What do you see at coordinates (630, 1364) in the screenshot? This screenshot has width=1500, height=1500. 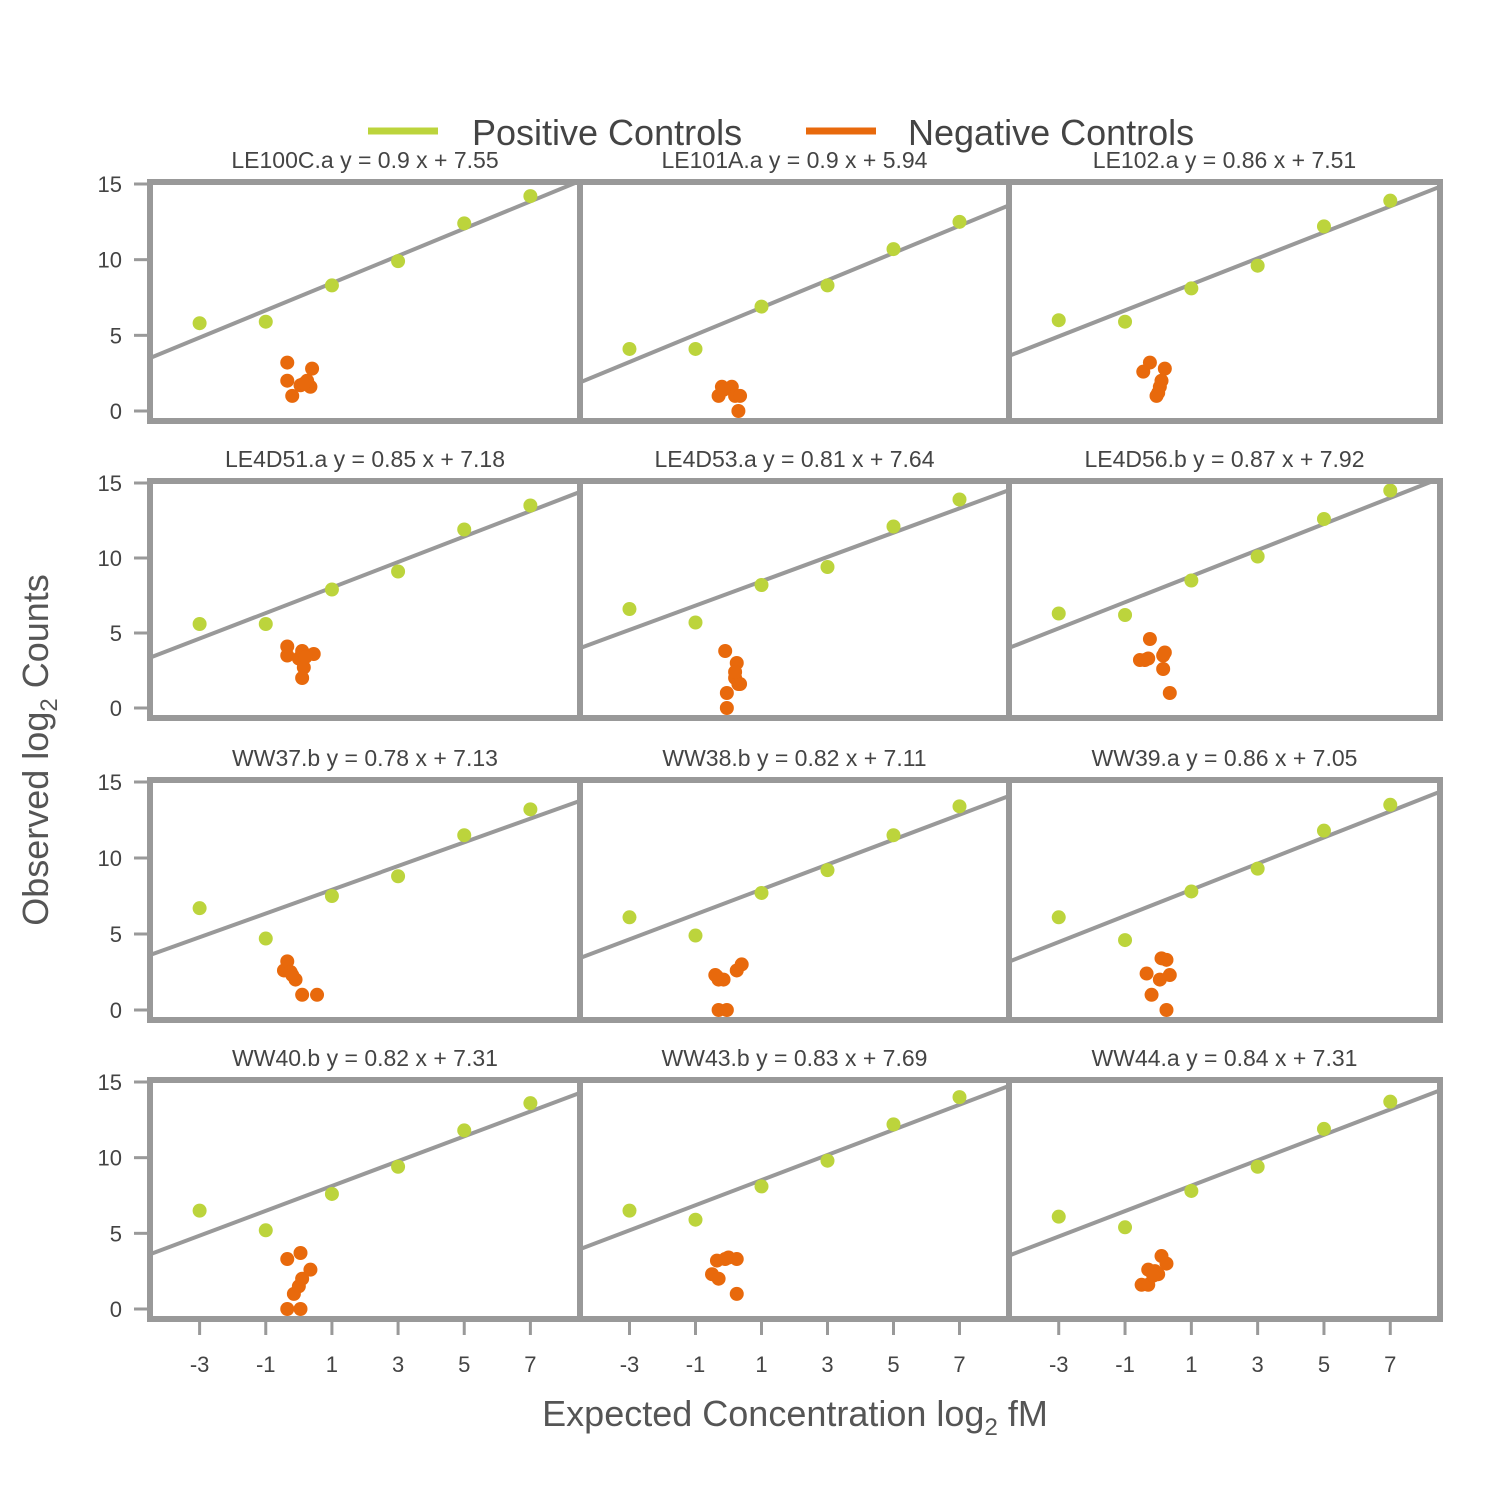 I see `x-tick-label: -3` at bounding box center [630, 1364].